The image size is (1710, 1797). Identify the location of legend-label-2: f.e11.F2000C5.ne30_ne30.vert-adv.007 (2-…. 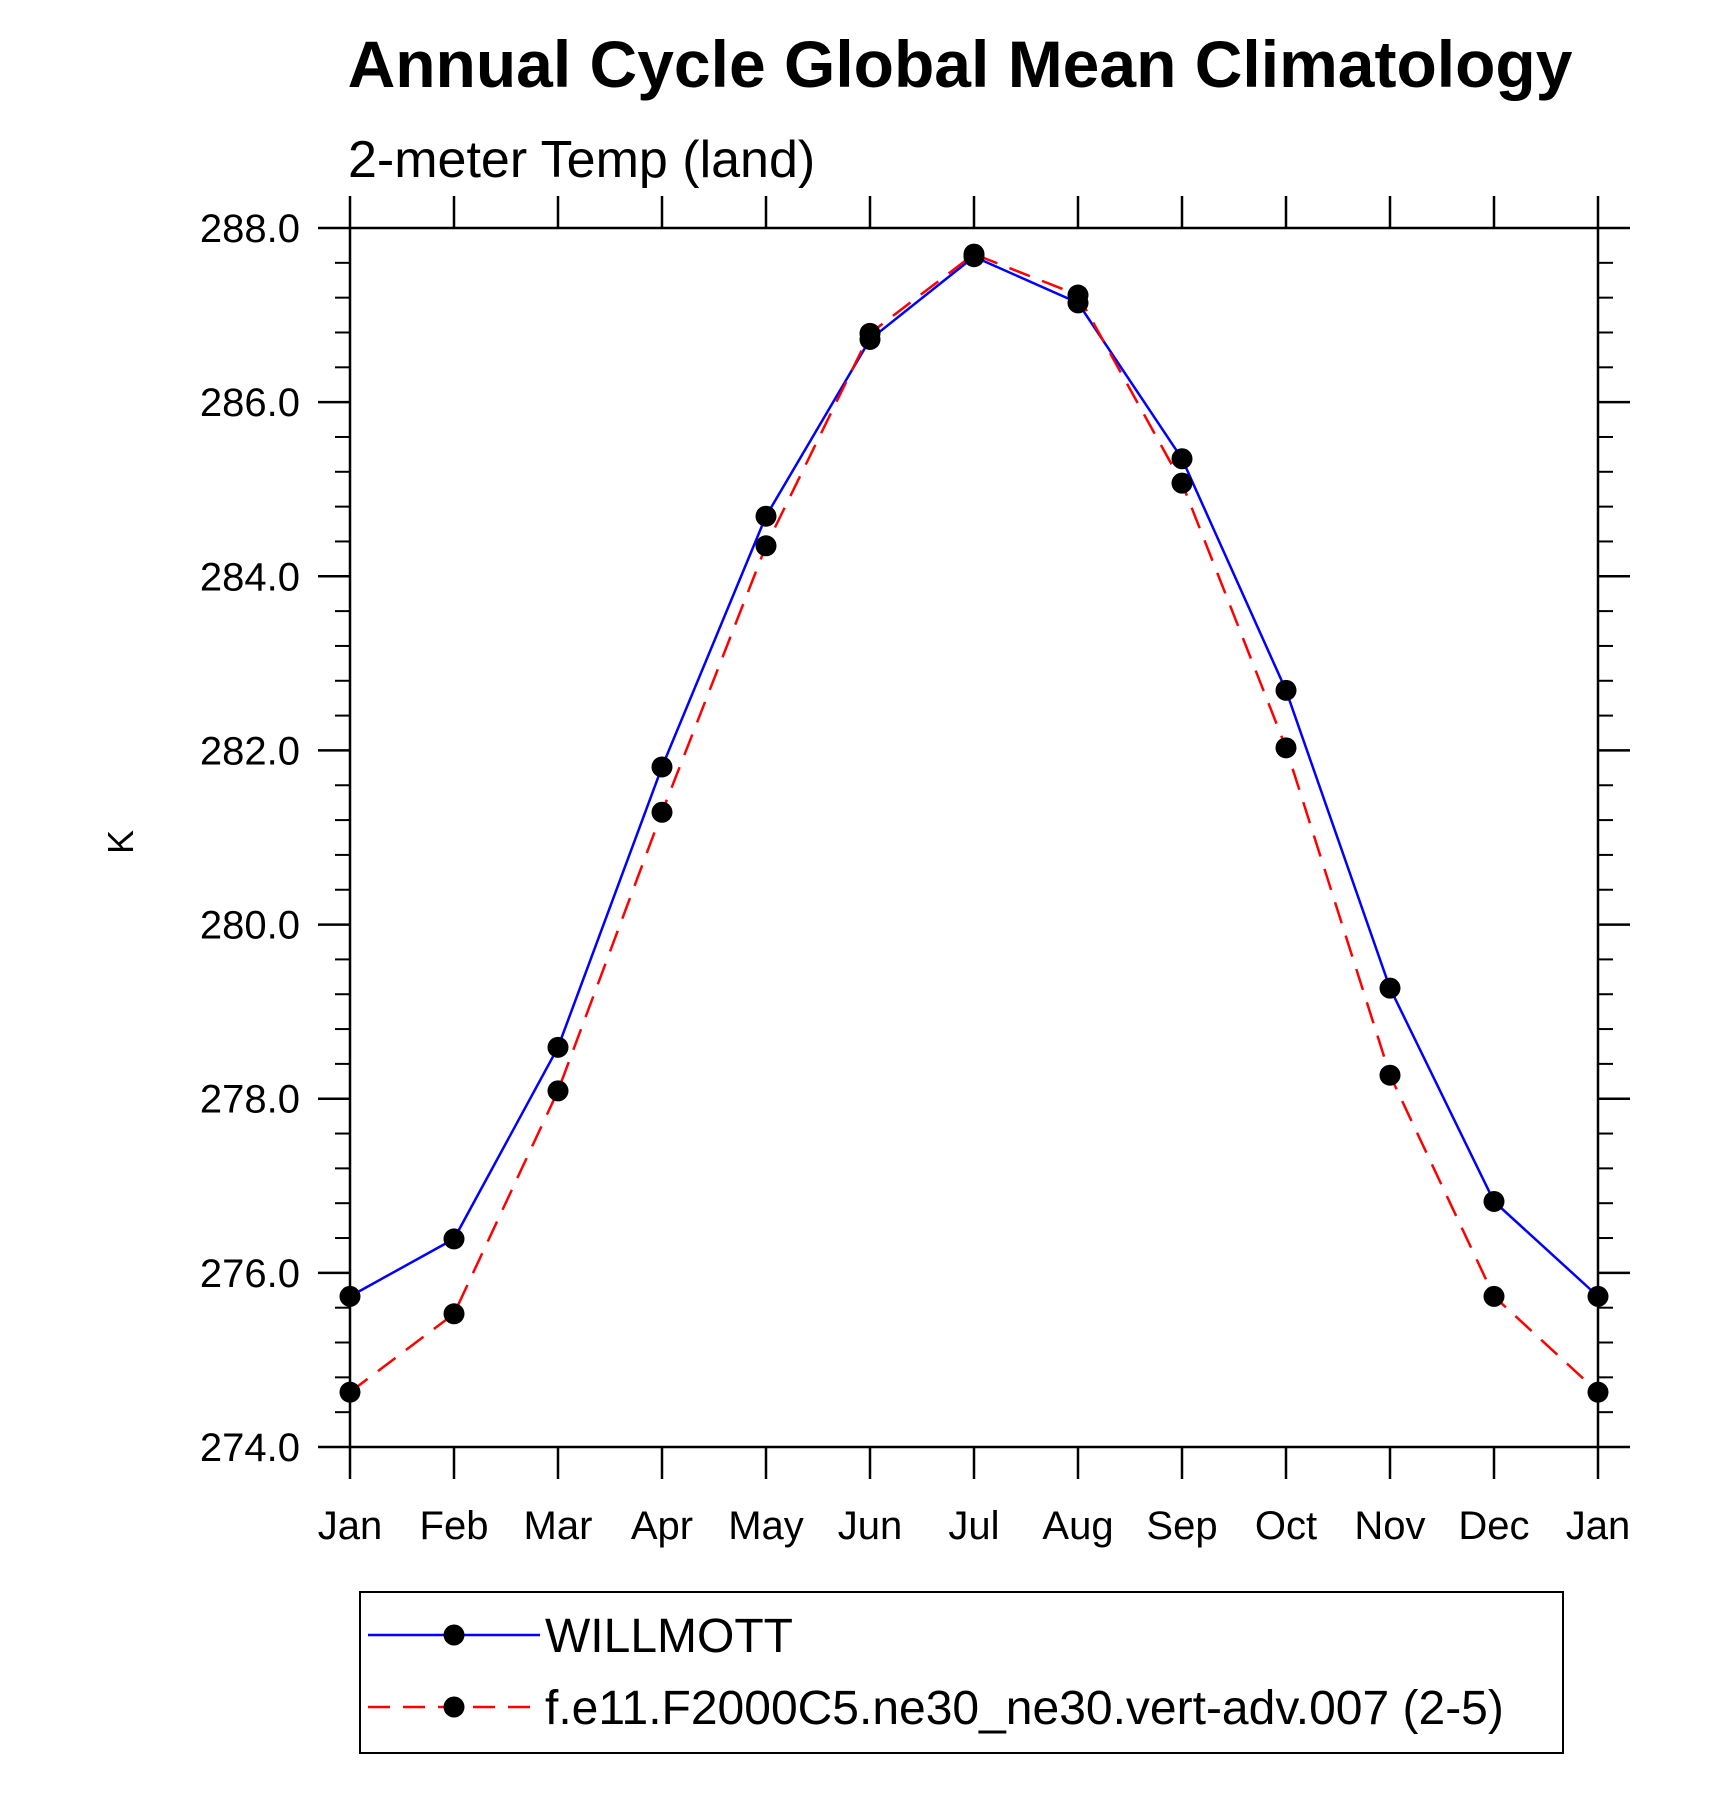
(1024, 1708).